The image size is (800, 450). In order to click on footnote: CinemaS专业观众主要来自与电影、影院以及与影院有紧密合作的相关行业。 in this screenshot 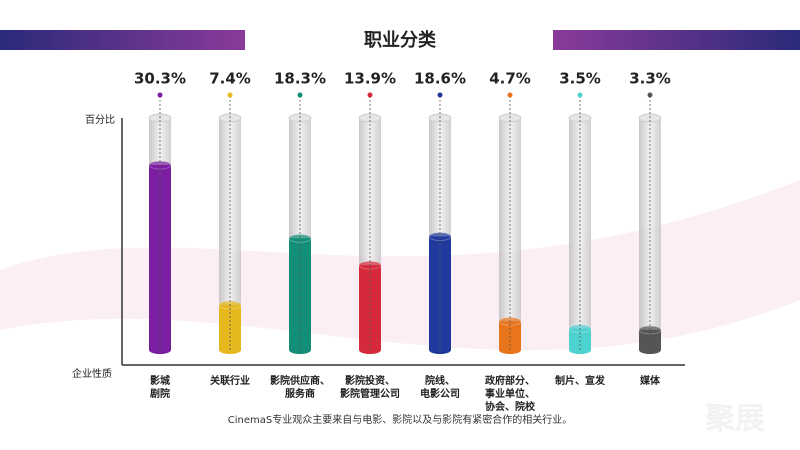, I will do `click(400, 419)`.